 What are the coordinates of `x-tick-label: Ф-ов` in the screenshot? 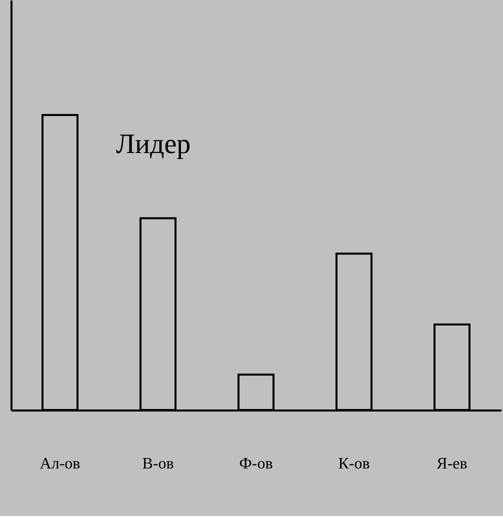 It's located at (256, 464).